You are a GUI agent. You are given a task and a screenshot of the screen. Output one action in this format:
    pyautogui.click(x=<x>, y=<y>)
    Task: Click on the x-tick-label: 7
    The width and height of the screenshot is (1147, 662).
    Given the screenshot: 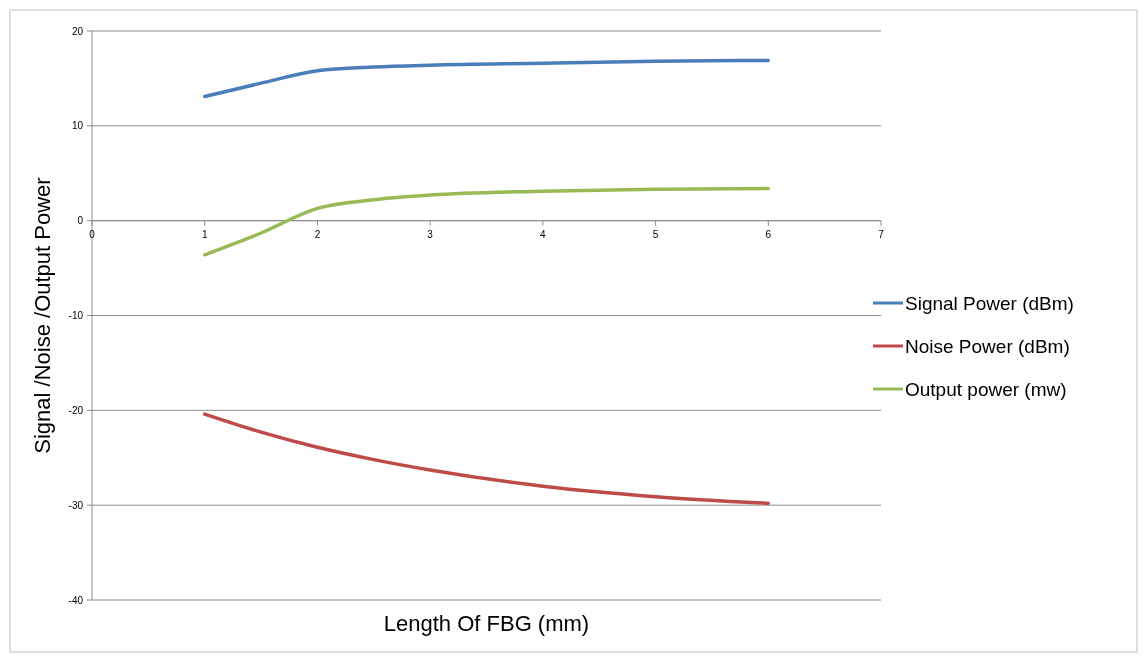 What is the action you would take?
    pyautogui.click(x=881, y=234)
    